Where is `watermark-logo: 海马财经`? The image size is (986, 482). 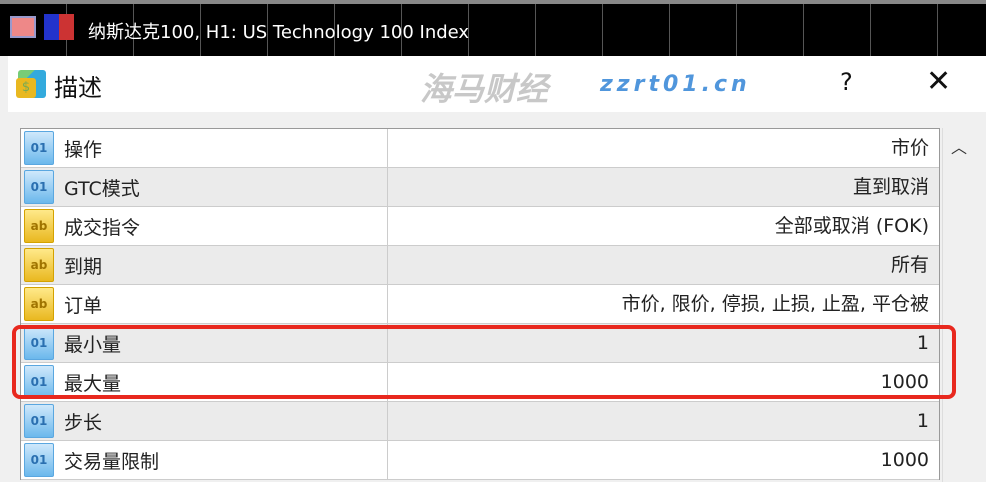 watermark-logo: 海马财经 is located at coordinates (484, 89).